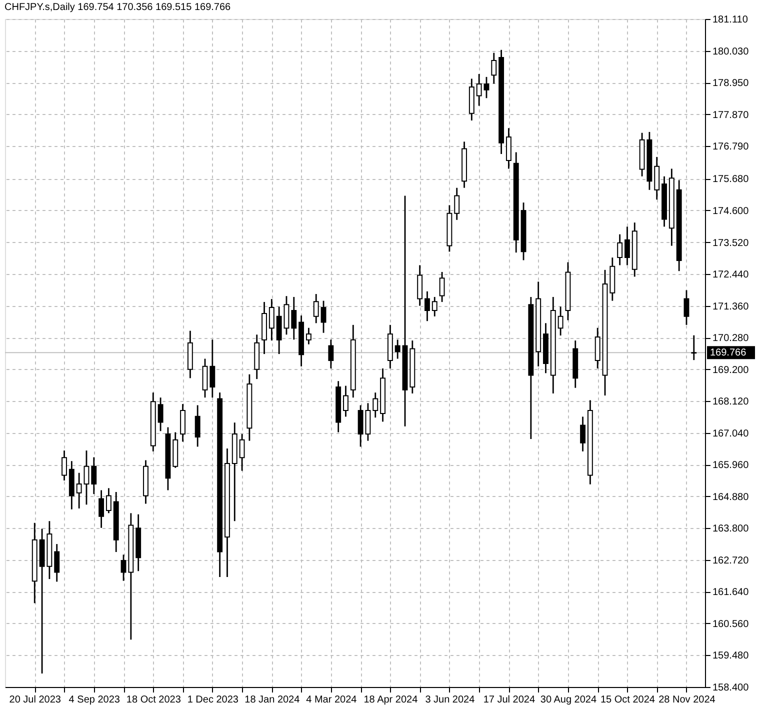 The width and height of the screenshot is (763, 721). I want to click on y-tick-label: 170.280, so click(731, 338).